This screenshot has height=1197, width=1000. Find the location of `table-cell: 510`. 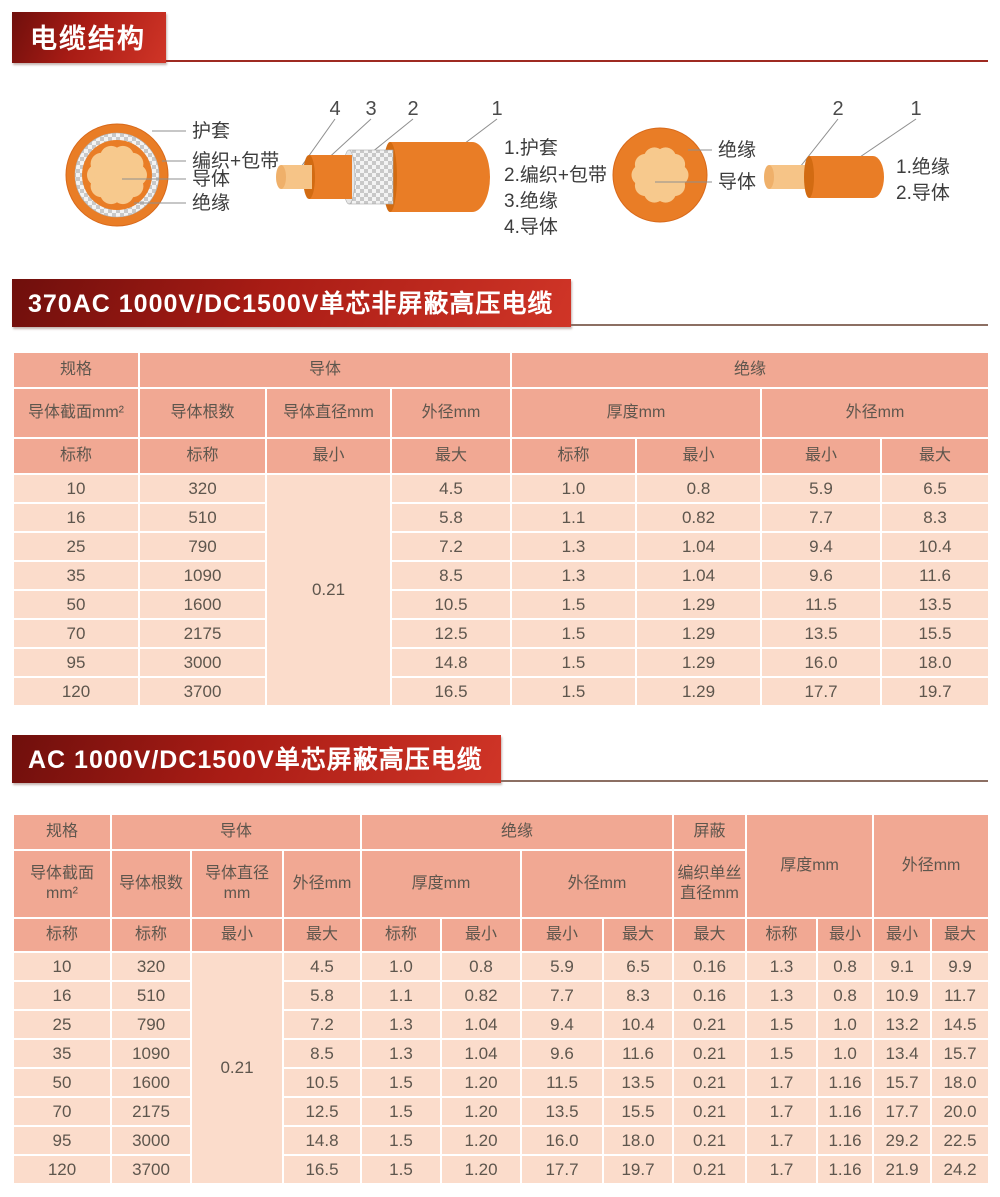

table-cell: 510 is located at coordinates (151, 995).